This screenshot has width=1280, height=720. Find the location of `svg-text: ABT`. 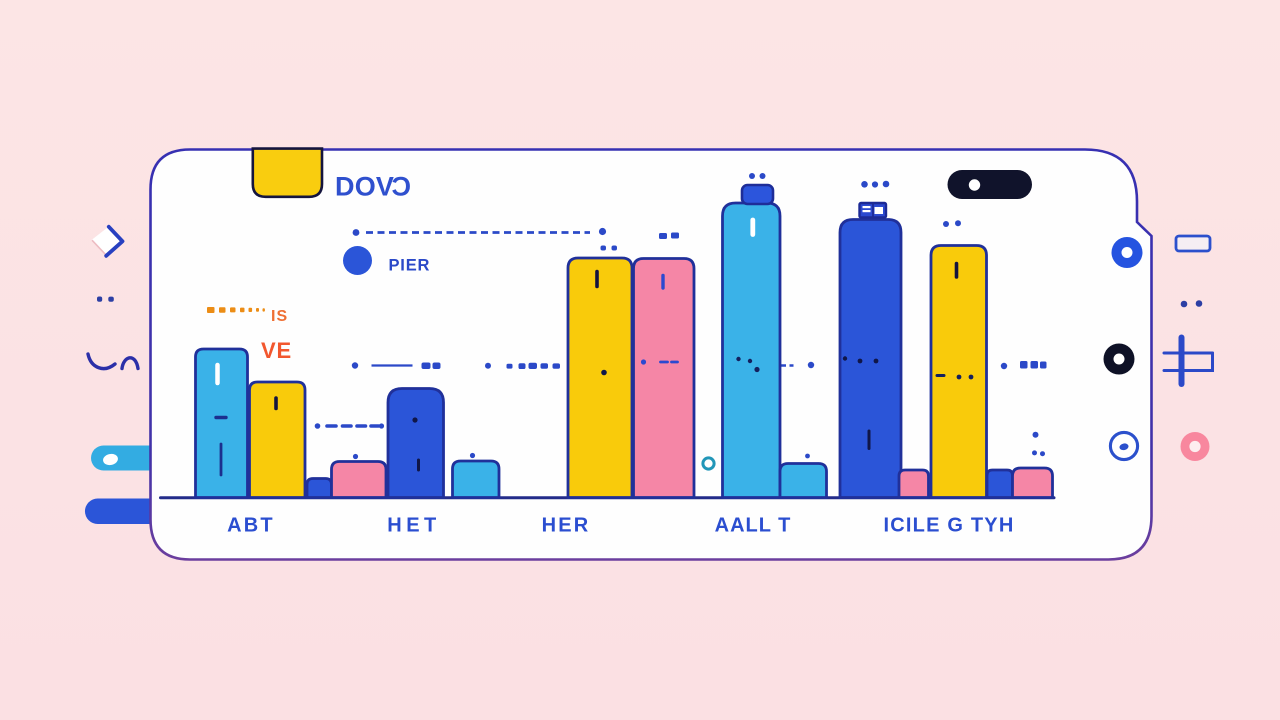

svg-text: ABT is located at coordinates (251, 526).